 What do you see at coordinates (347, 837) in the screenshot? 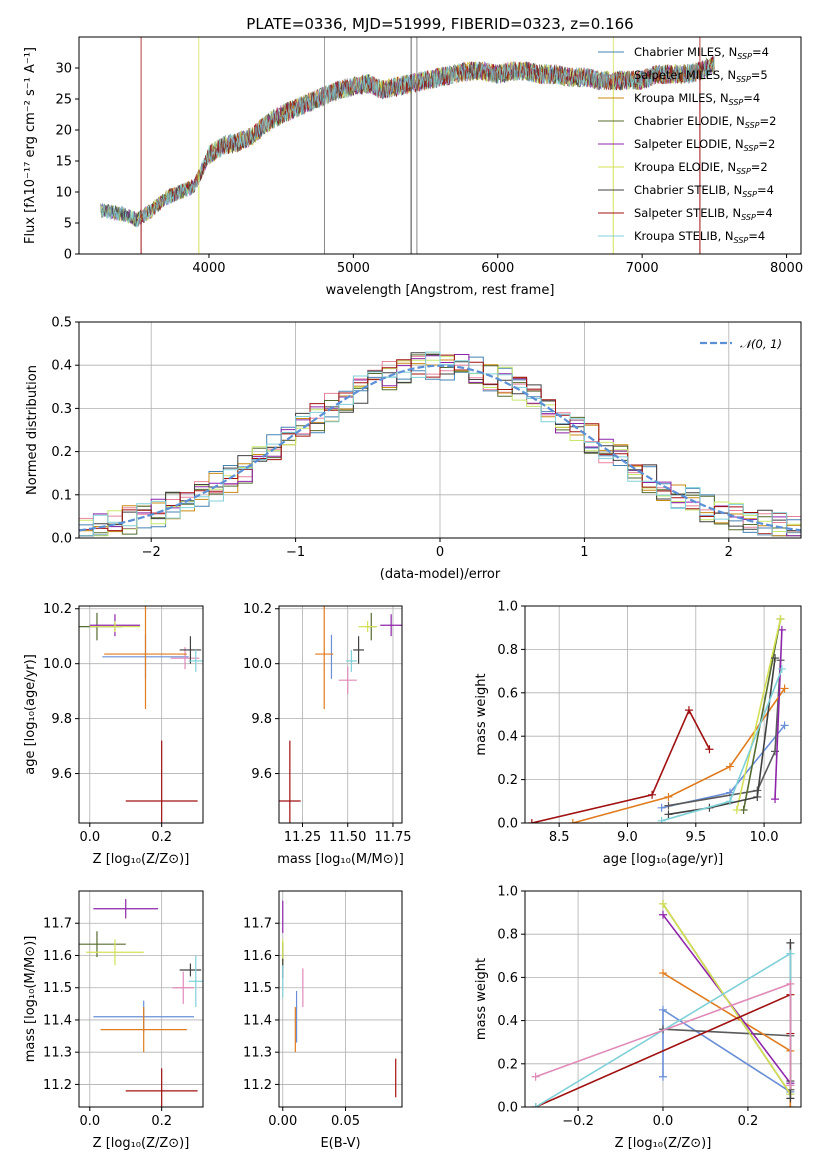
I see `x-tick-label: 11.50` at bounding box center [347, 837].